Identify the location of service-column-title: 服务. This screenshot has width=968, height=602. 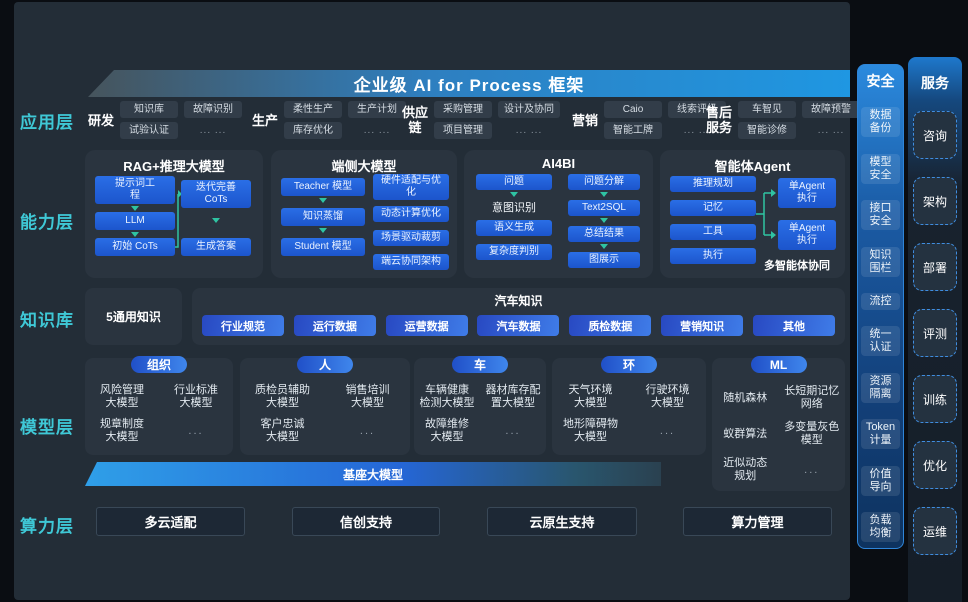
(935, 83).